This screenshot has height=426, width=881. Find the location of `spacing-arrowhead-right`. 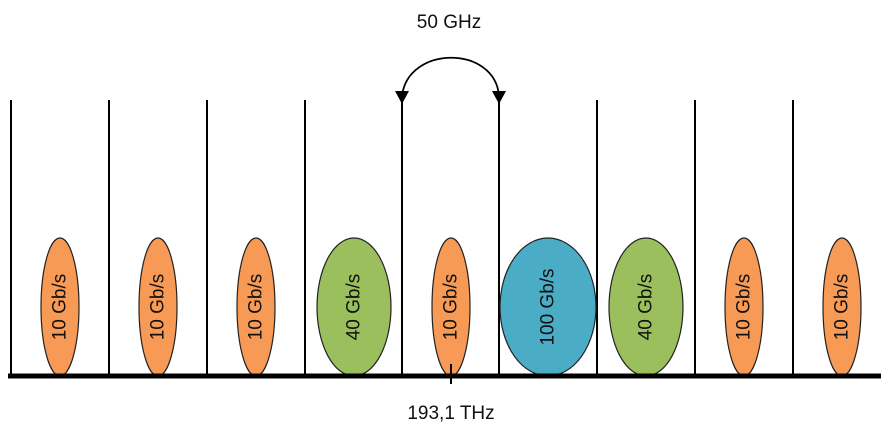

spacing-arrowhead-right is located at coordinates (499, 97).